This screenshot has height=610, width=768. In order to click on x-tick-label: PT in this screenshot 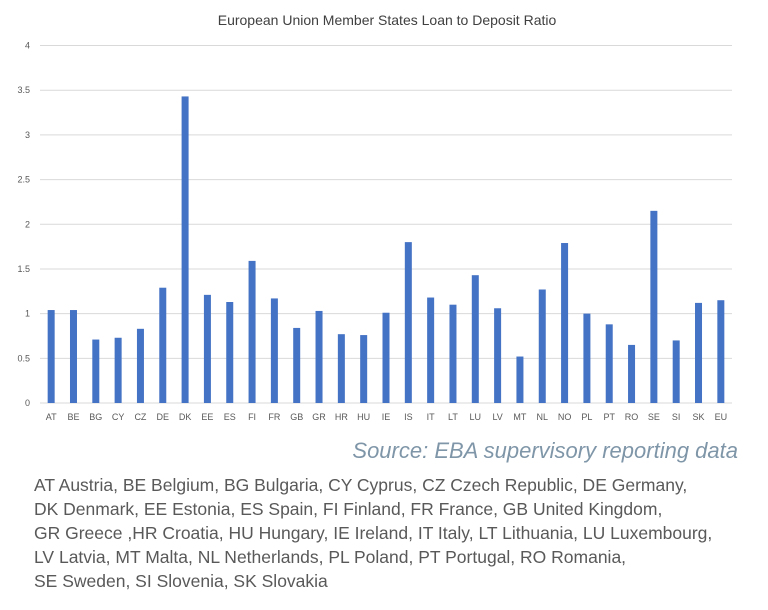, I will do `click(609, 417)`.